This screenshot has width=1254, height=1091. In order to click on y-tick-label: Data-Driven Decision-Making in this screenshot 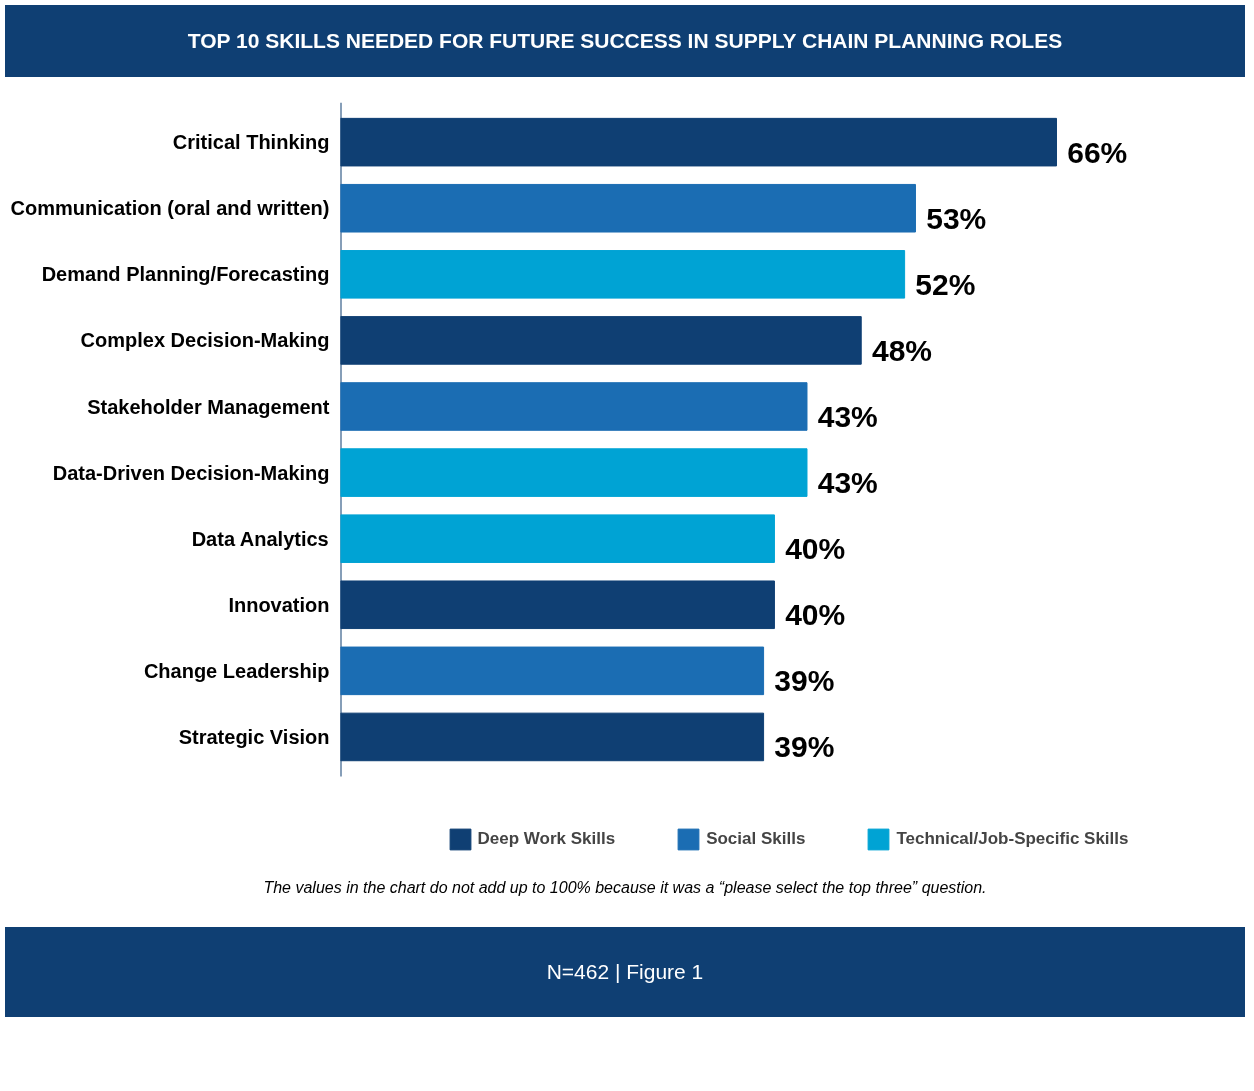, I will do `click(191, 472)`.